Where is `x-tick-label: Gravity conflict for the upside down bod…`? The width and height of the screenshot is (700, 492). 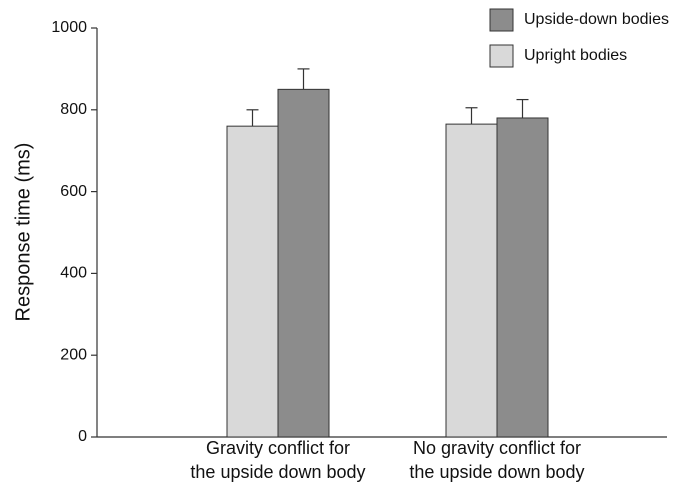
x-tick-label: Gravity conflict for the upside down bod… is located at coordinates (278, 460).